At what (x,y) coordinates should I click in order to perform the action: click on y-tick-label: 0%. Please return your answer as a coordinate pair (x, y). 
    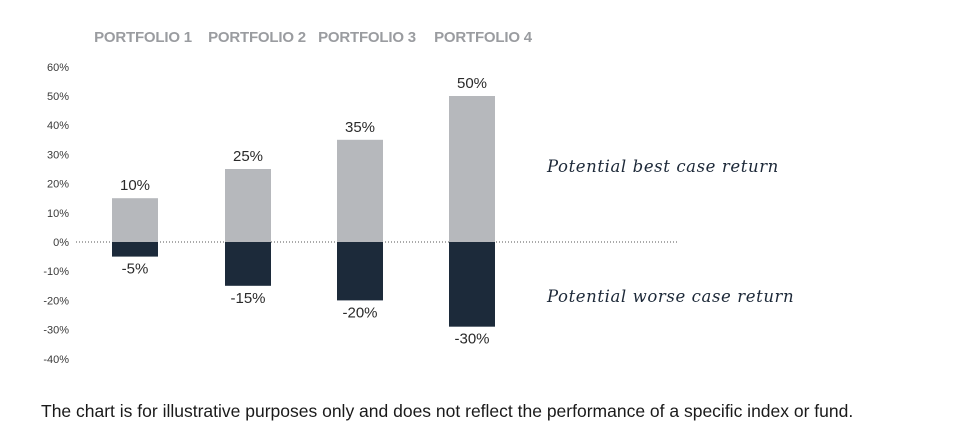
    Looking at the image, I should click on (61, 243).